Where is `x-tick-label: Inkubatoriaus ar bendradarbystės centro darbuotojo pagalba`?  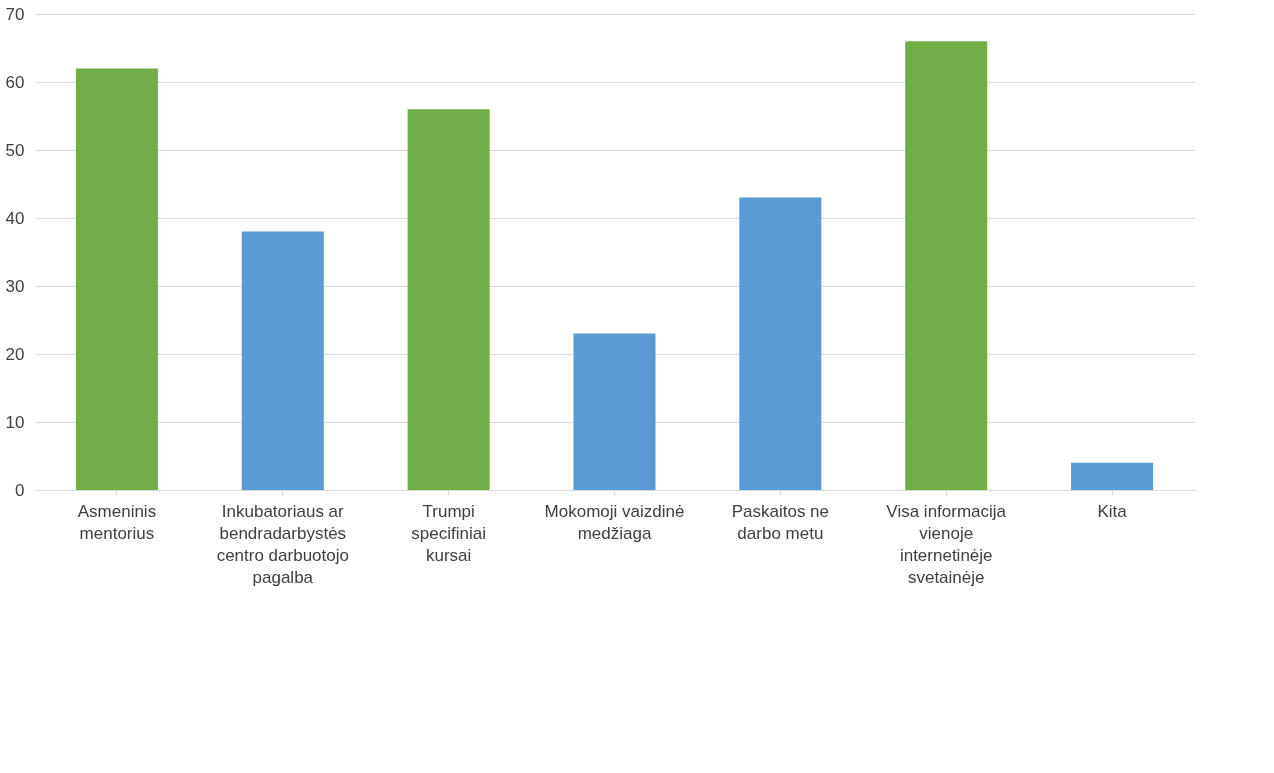 x-tick-label: Inkubatoriaus ar bendradarbystės centro darbuotojo pagalba is located at coordinates (282, 544).